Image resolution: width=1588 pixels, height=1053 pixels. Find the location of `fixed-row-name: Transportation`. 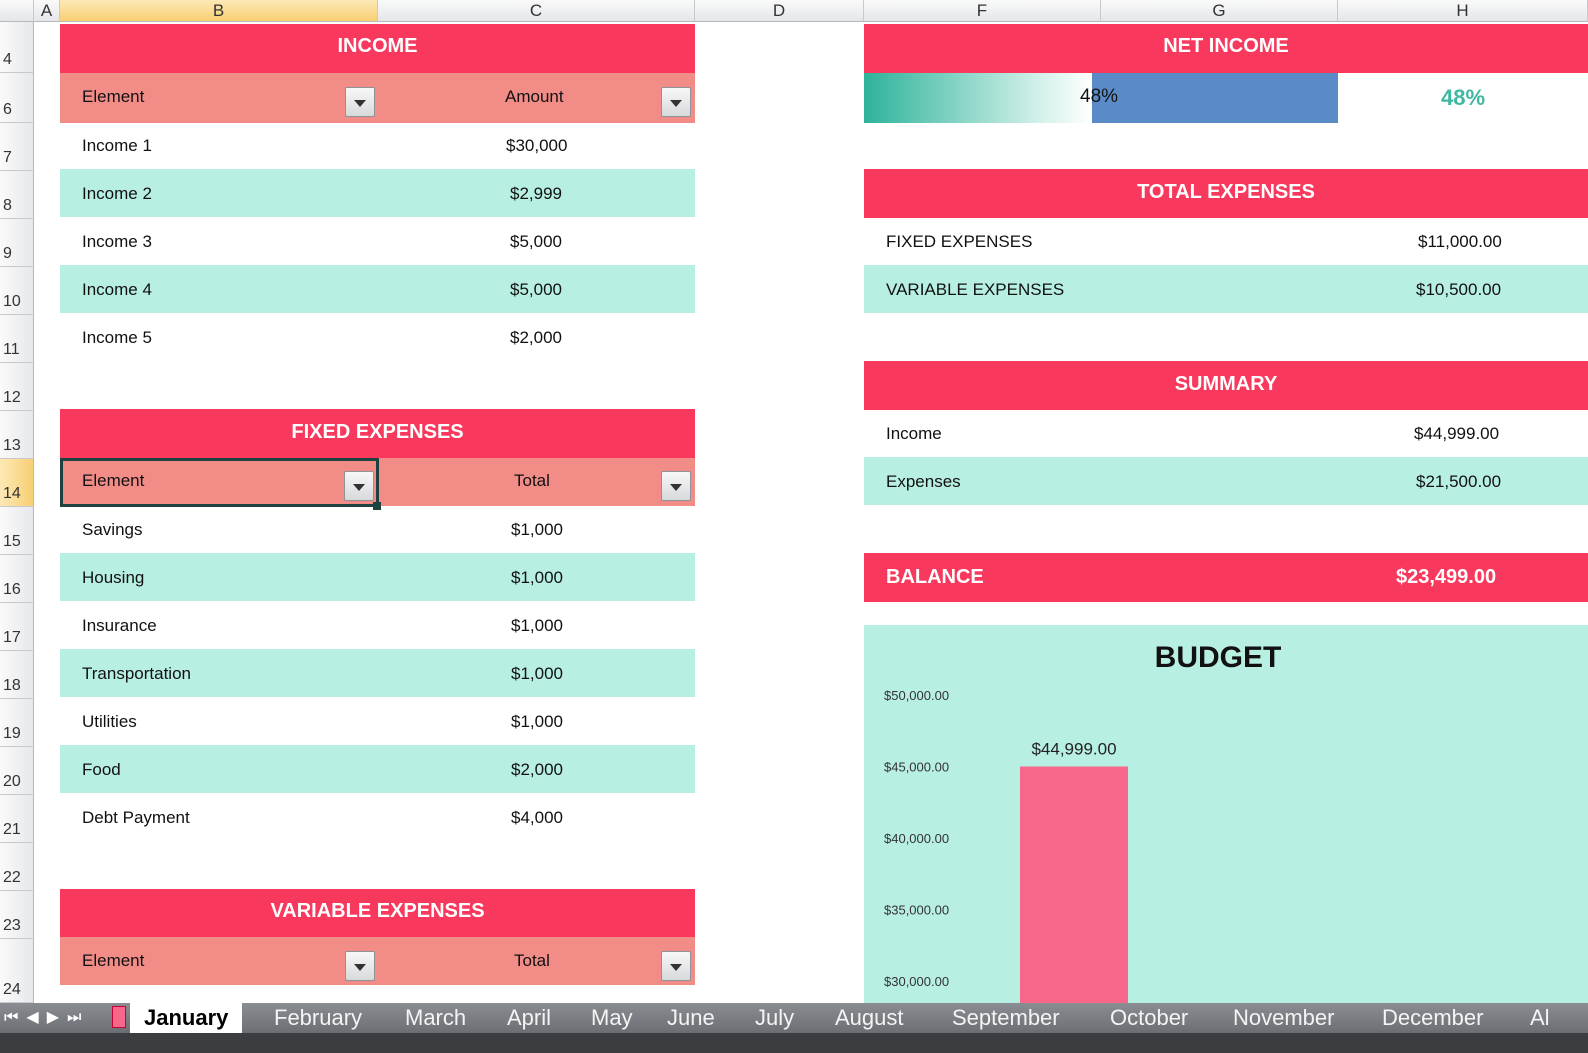

fixed-row-name: Transportation is located at coordinates (136, 673).